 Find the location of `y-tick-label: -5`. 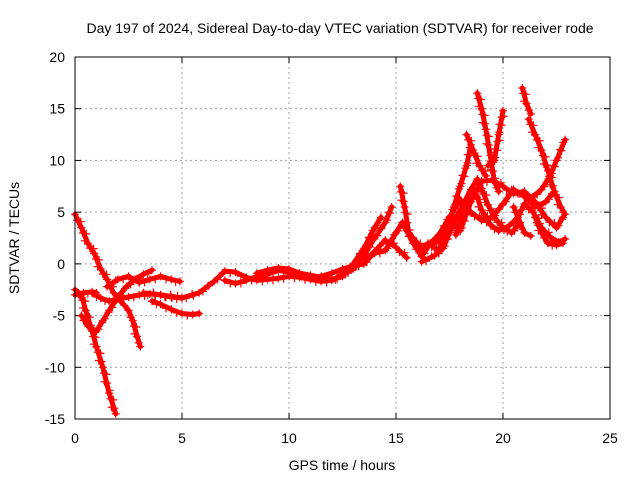

y-tick-label: -5 is located at coordinates (59, 316).